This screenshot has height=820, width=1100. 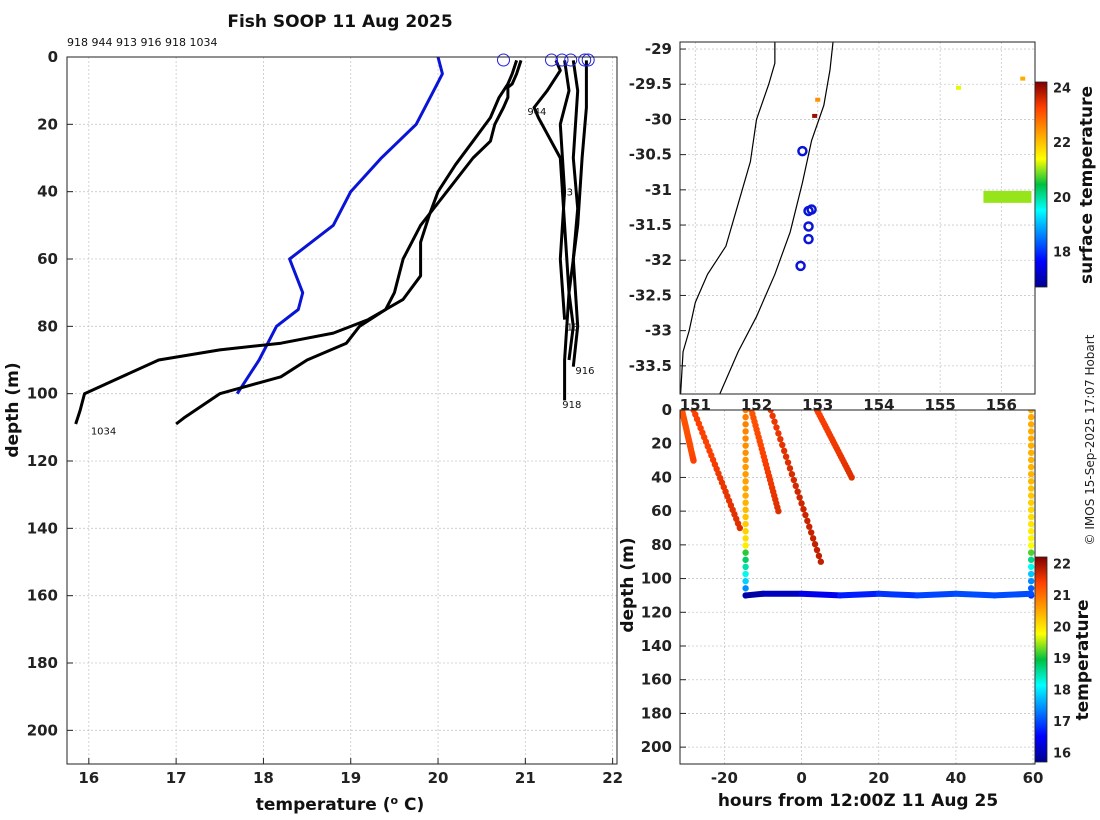 What do you see at coordinates (438, 778) in the screenshot?
I see `x-tick-label: 20` at bounding box center [438, 778].